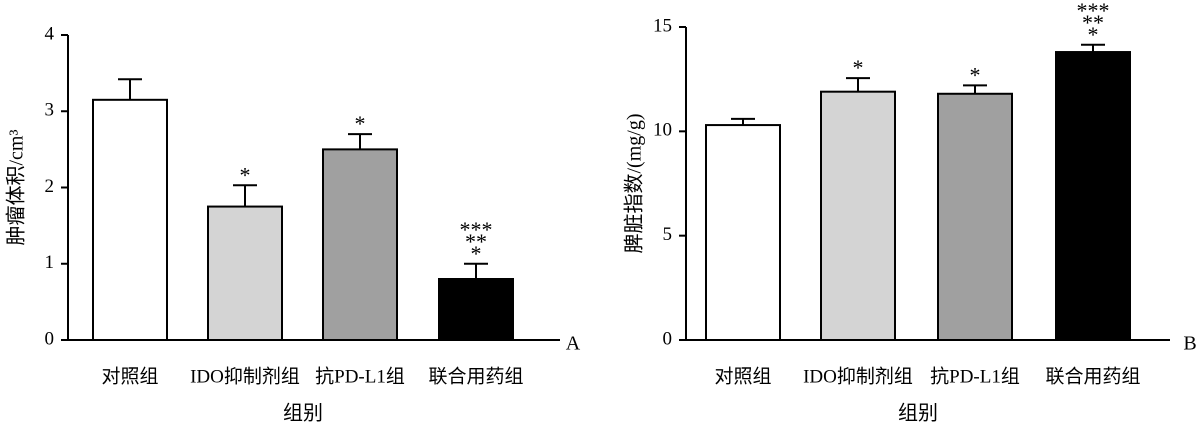 This screenshot has height=430, width=1200. Describe the element at coordinates (573, 344) in the screenshot. I see `panel-label: A` at that location.